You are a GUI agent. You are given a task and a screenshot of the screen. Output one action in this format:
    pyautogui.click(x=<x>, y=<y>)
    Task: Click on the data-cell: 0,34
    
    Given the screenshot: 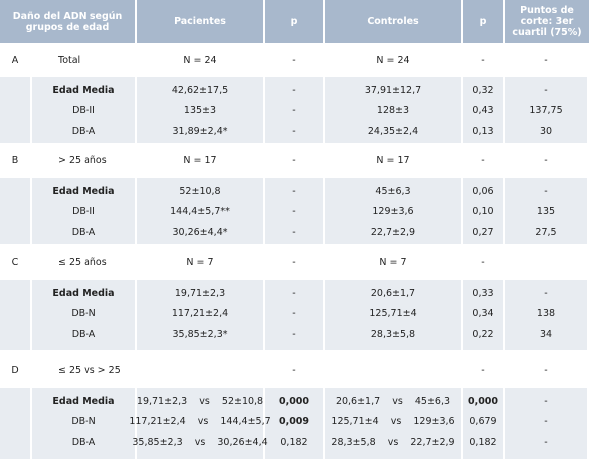 What is the action you would take?
    pyautogui.click(x=483, y=313)
    